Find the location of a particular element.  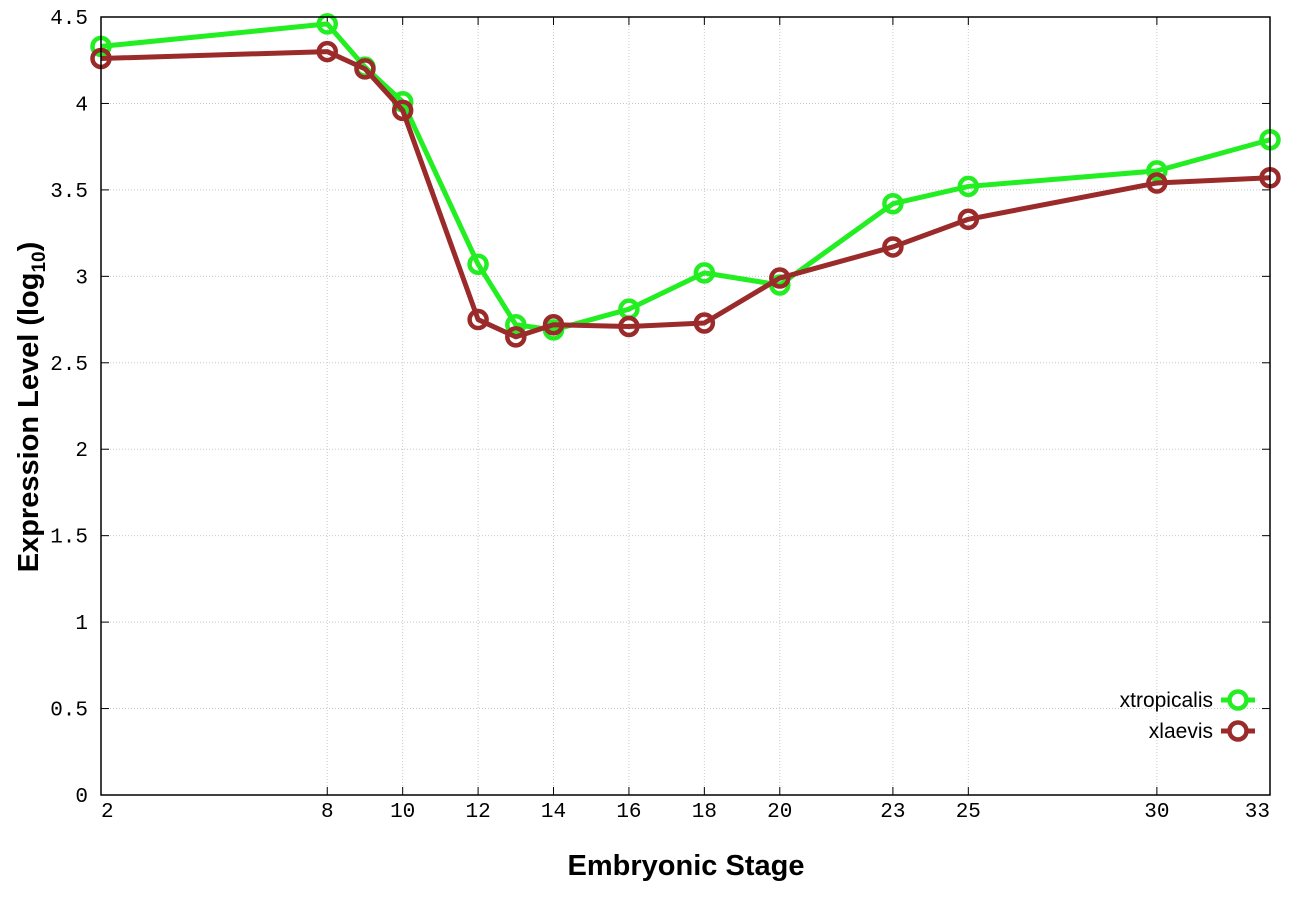

x-tick-label: 2 is located at coordinates (107, 812).